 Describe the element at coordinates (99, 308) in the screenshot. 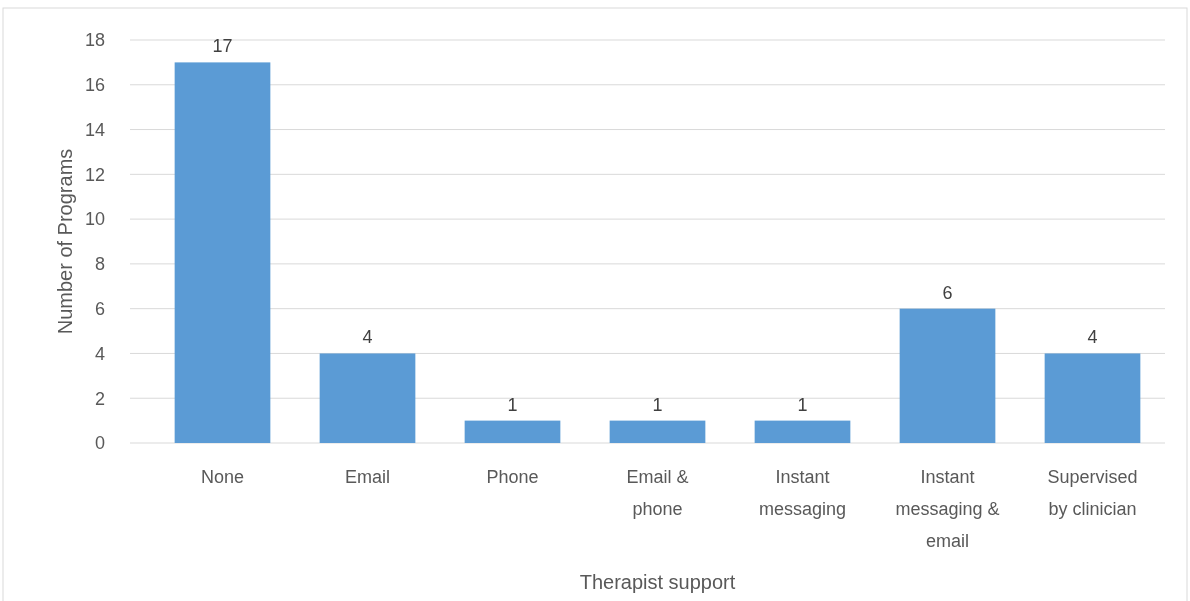

I see `y-tick-label: 6` at that location.